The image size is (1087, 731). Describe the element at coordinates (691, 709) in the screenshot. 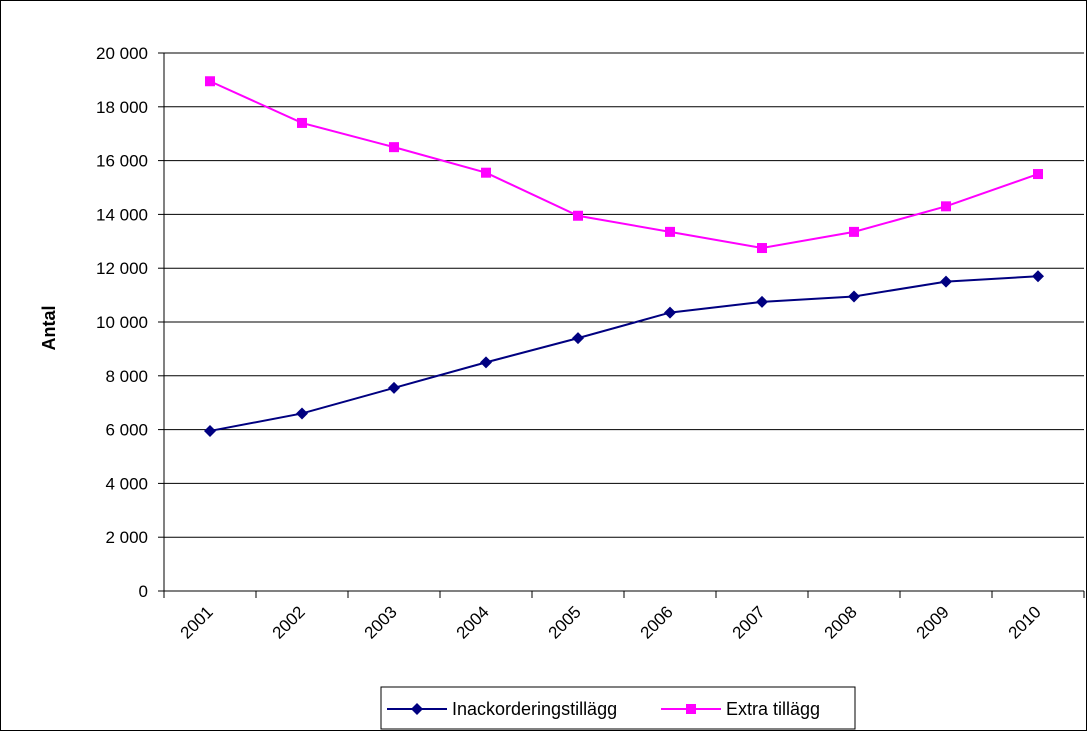

I see `legend-marker-extra-tillagg` at that location.